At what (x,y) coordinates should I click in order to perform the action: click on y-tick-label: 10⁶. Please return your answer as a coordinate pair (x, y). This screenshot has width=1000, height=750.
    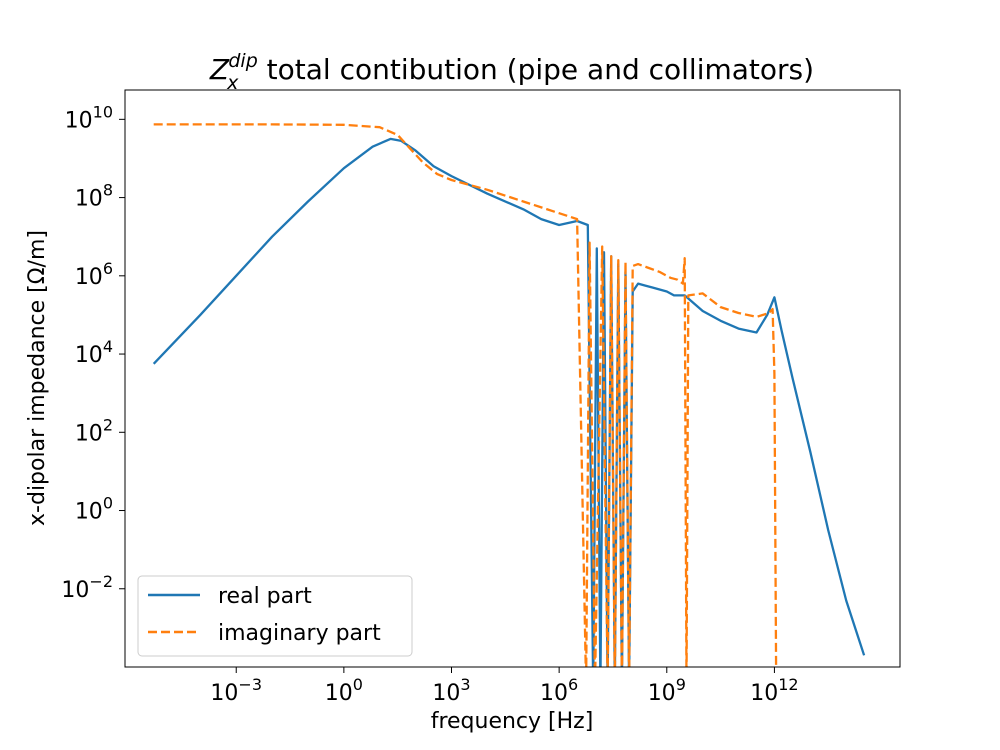
    Looking at the image, I should click on (94, 274).